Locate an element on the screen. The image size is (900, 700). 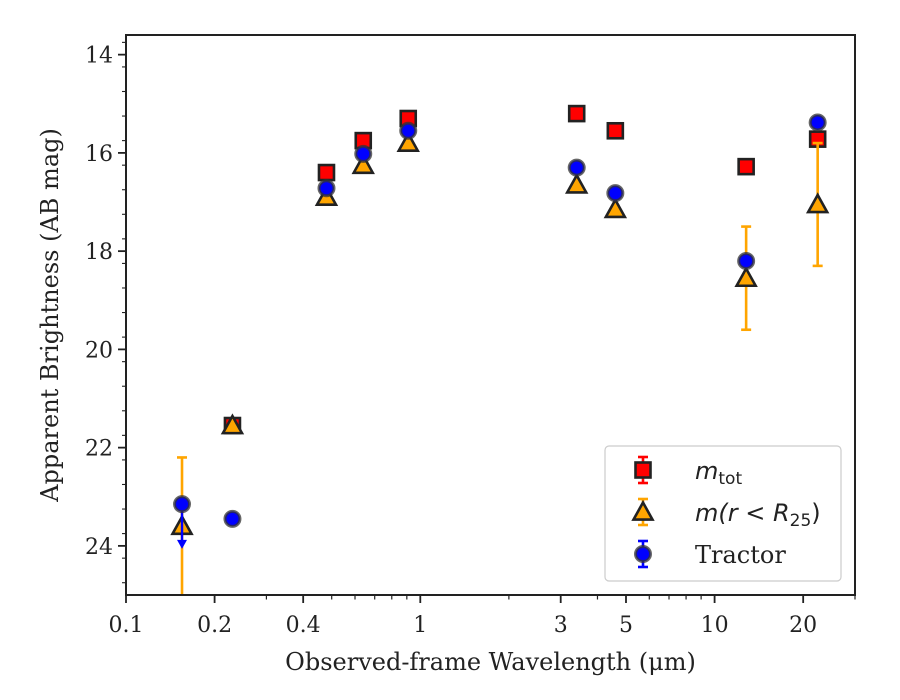
y-tick-label: 20 is located at coordinates (99, 350).